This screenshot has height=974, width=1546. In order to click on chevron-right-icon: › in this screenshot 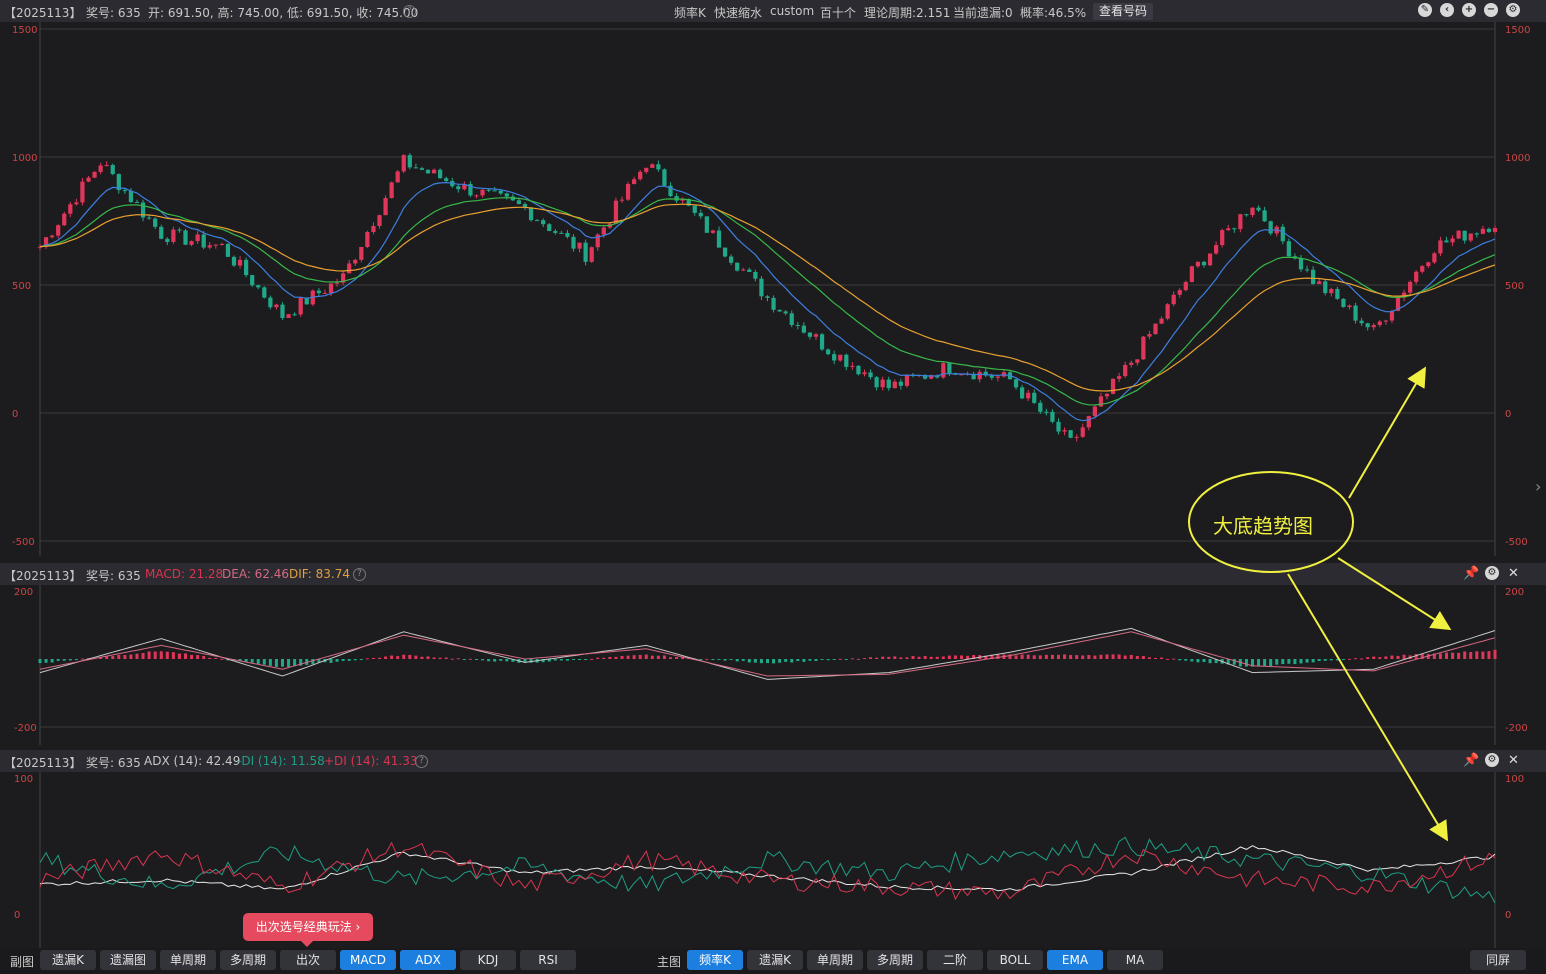, I will do `click(1538, 486)`.